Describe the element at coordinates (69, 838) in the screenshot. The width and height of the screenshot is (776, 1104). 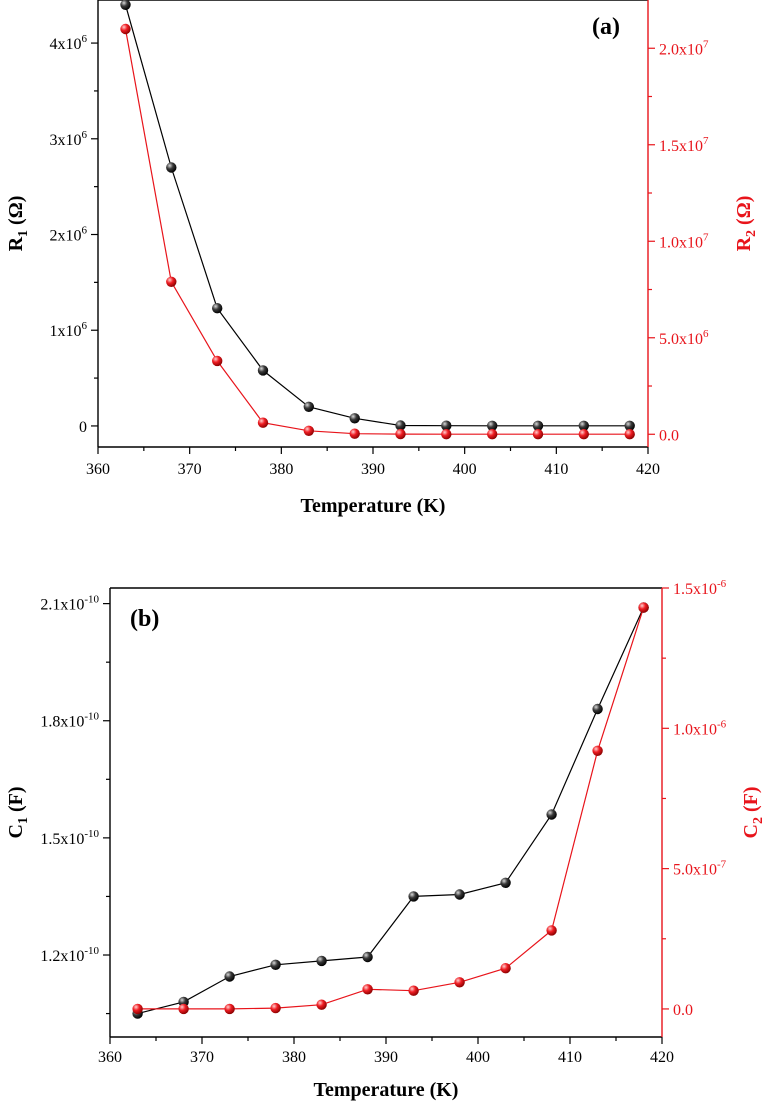
I see `left-y-tick-label: 1.5x10⁻¹⁰` at that location.